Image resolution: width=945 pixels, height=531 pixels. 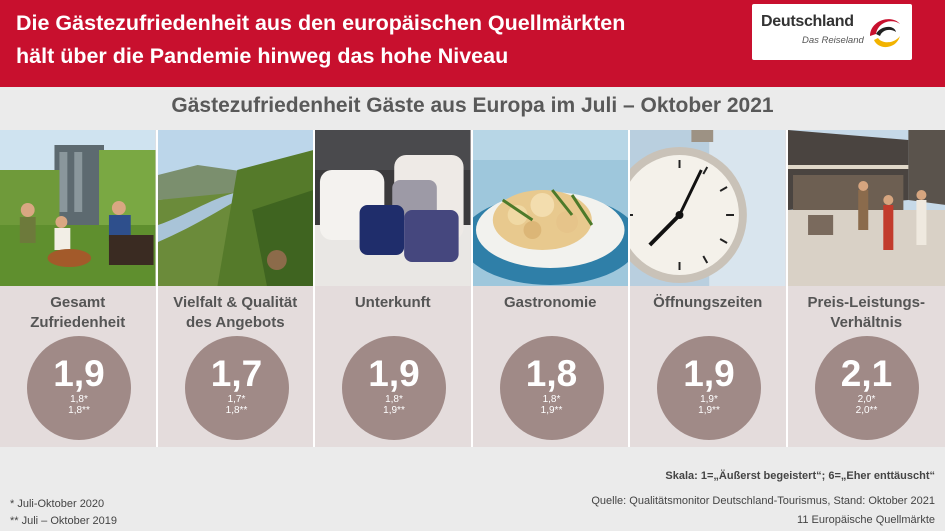 What do you see at coordinates (236, 399) in the screenshot?
I see `score-2020: 1,7*` at bounding box center [236, 399].